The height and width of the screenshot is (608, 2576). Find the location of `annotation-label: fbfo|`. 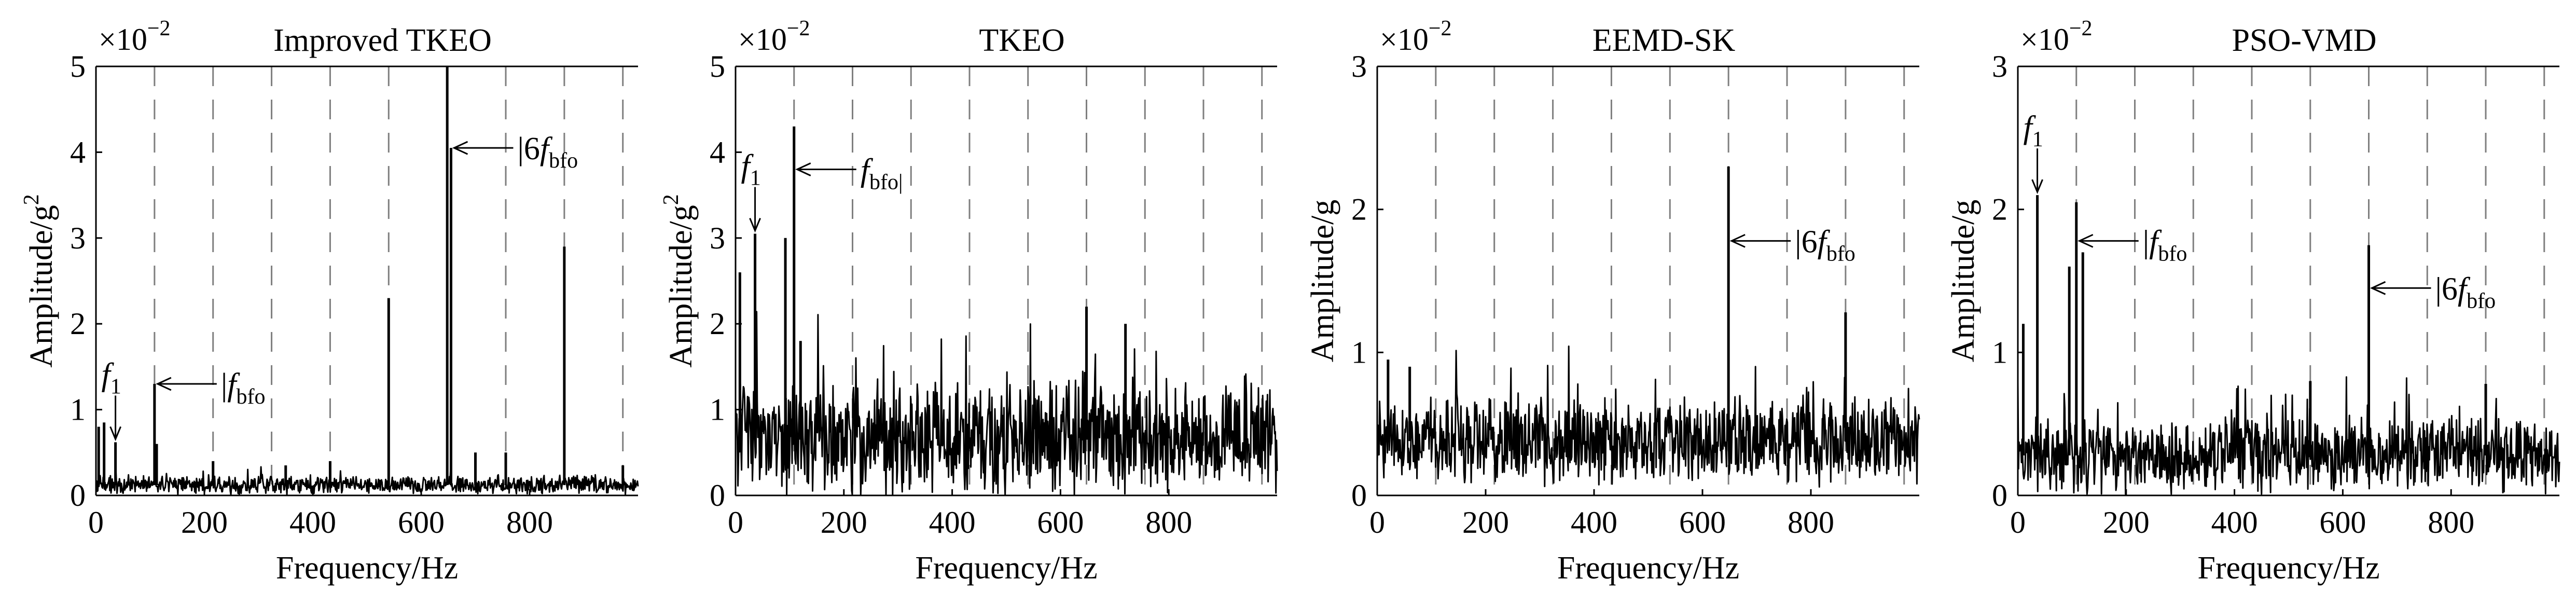

annotation-label: fbfo| is located at coordinates (882, 173).